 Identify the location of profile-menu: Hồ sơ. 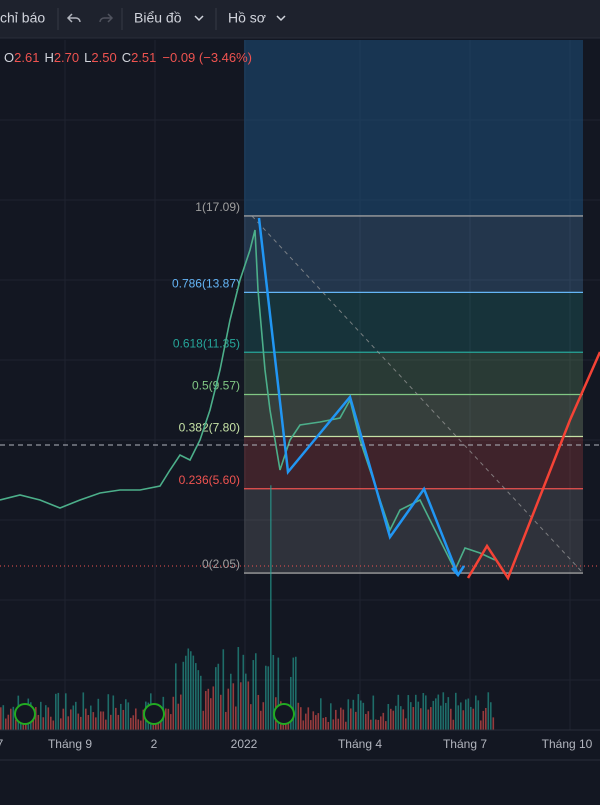
(247, 18).